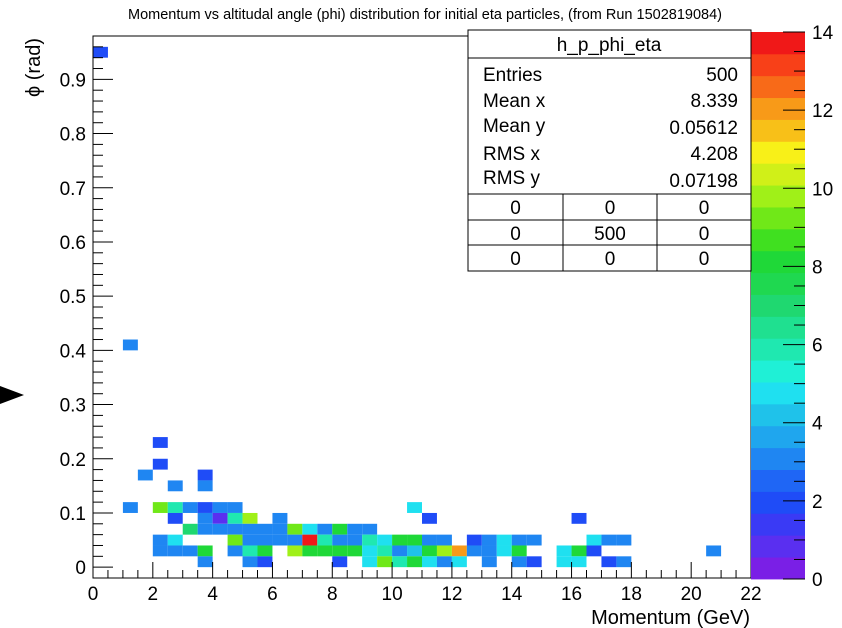 This screenshot has width=842, height=628. Describe the element at coordinates (609, 45) in the screenshot. I see `stats-box-title: h_p_phi_eta` at that location.